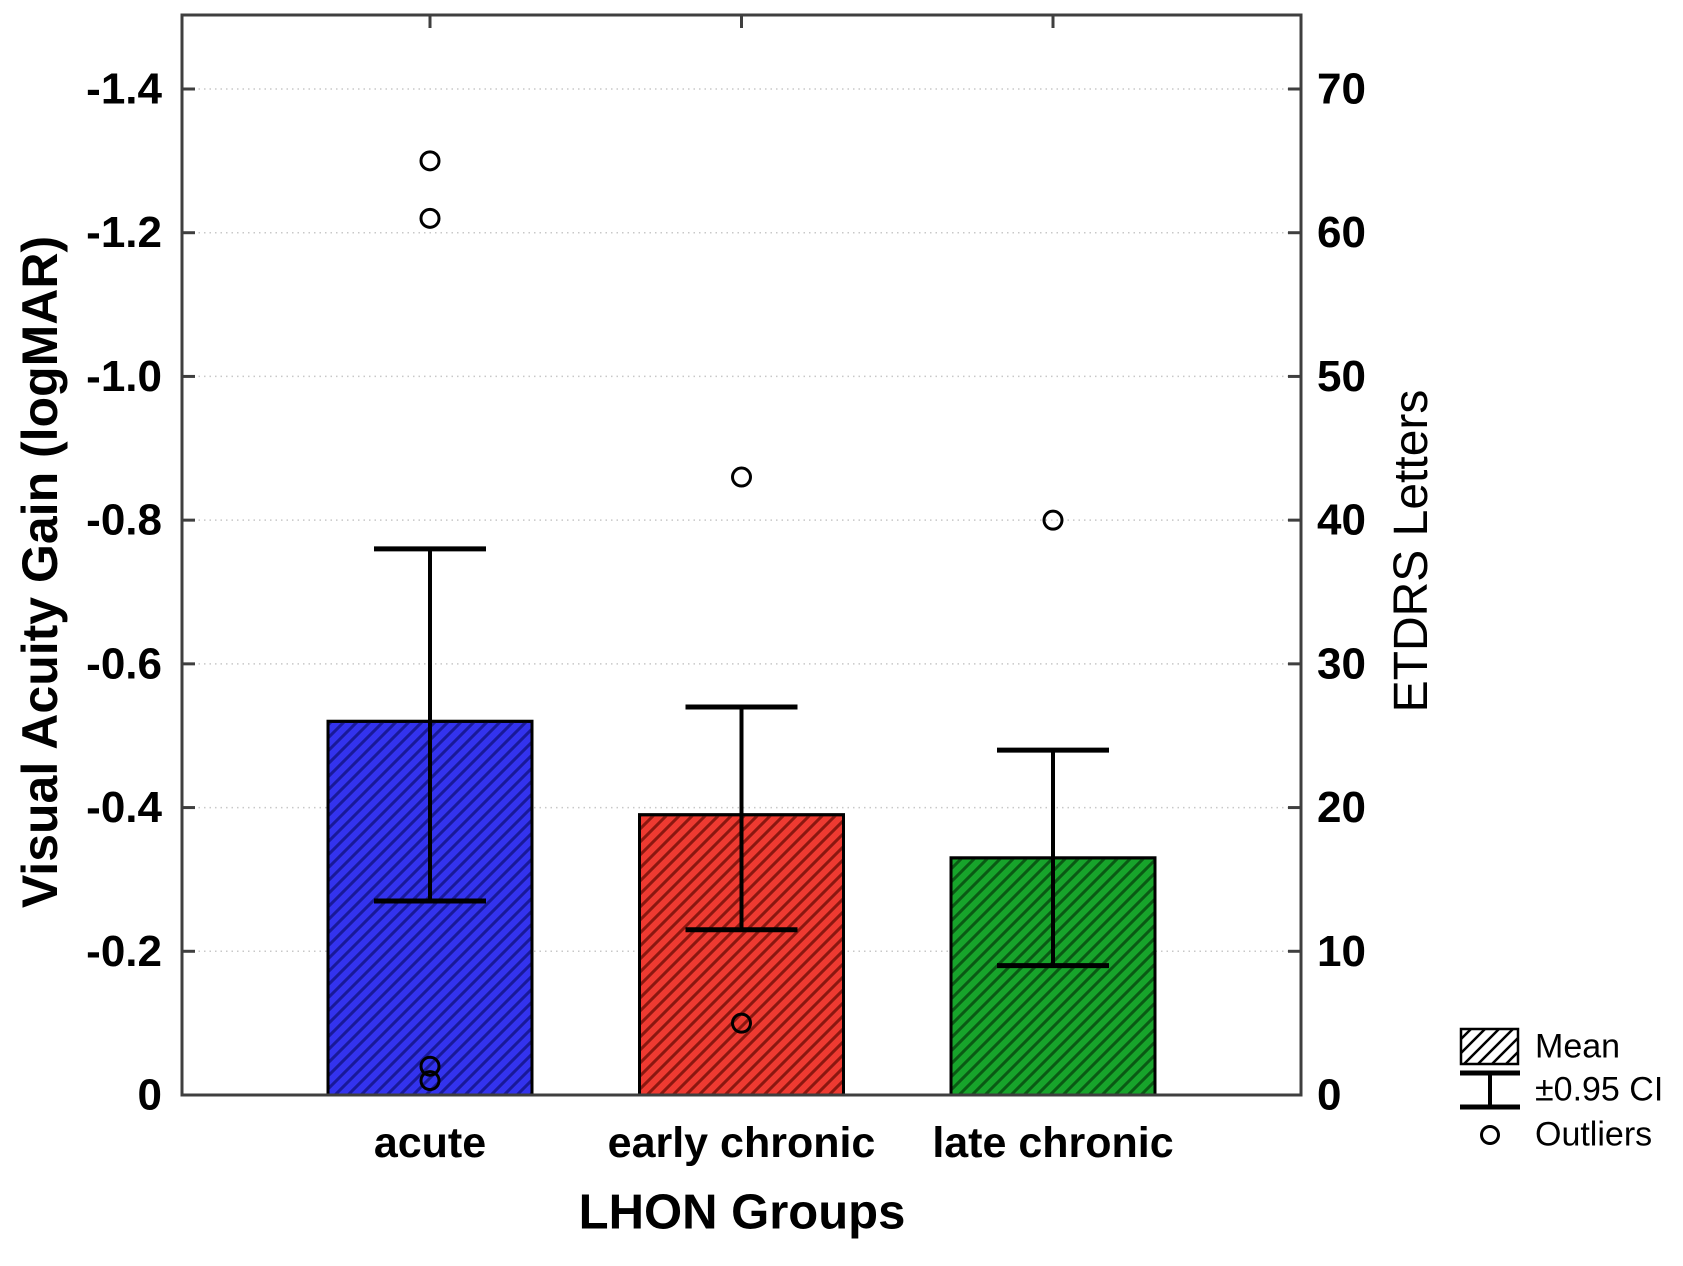 The height and width of the screenshot is (1266, 1683). I want to click on left-tick-label: -1.0, so click(124, 376).